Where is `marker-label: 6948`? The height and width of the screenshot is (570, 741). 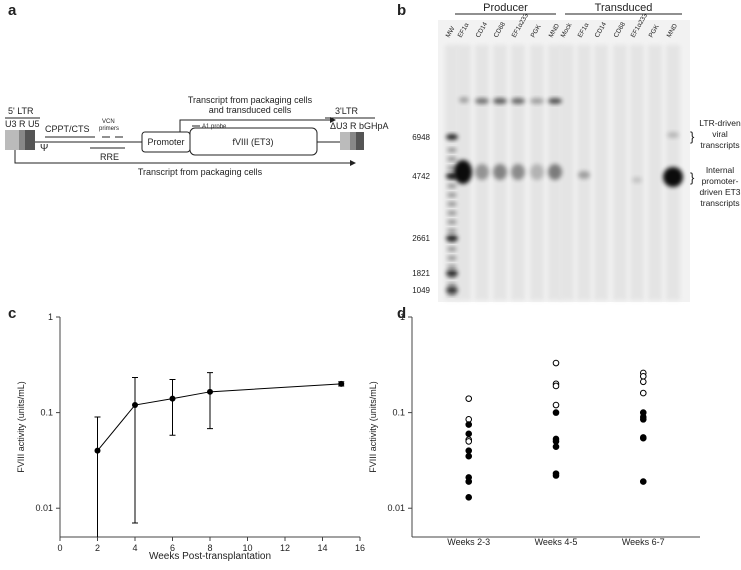 marker-label: 6948 is located at coordinates (421, 137).